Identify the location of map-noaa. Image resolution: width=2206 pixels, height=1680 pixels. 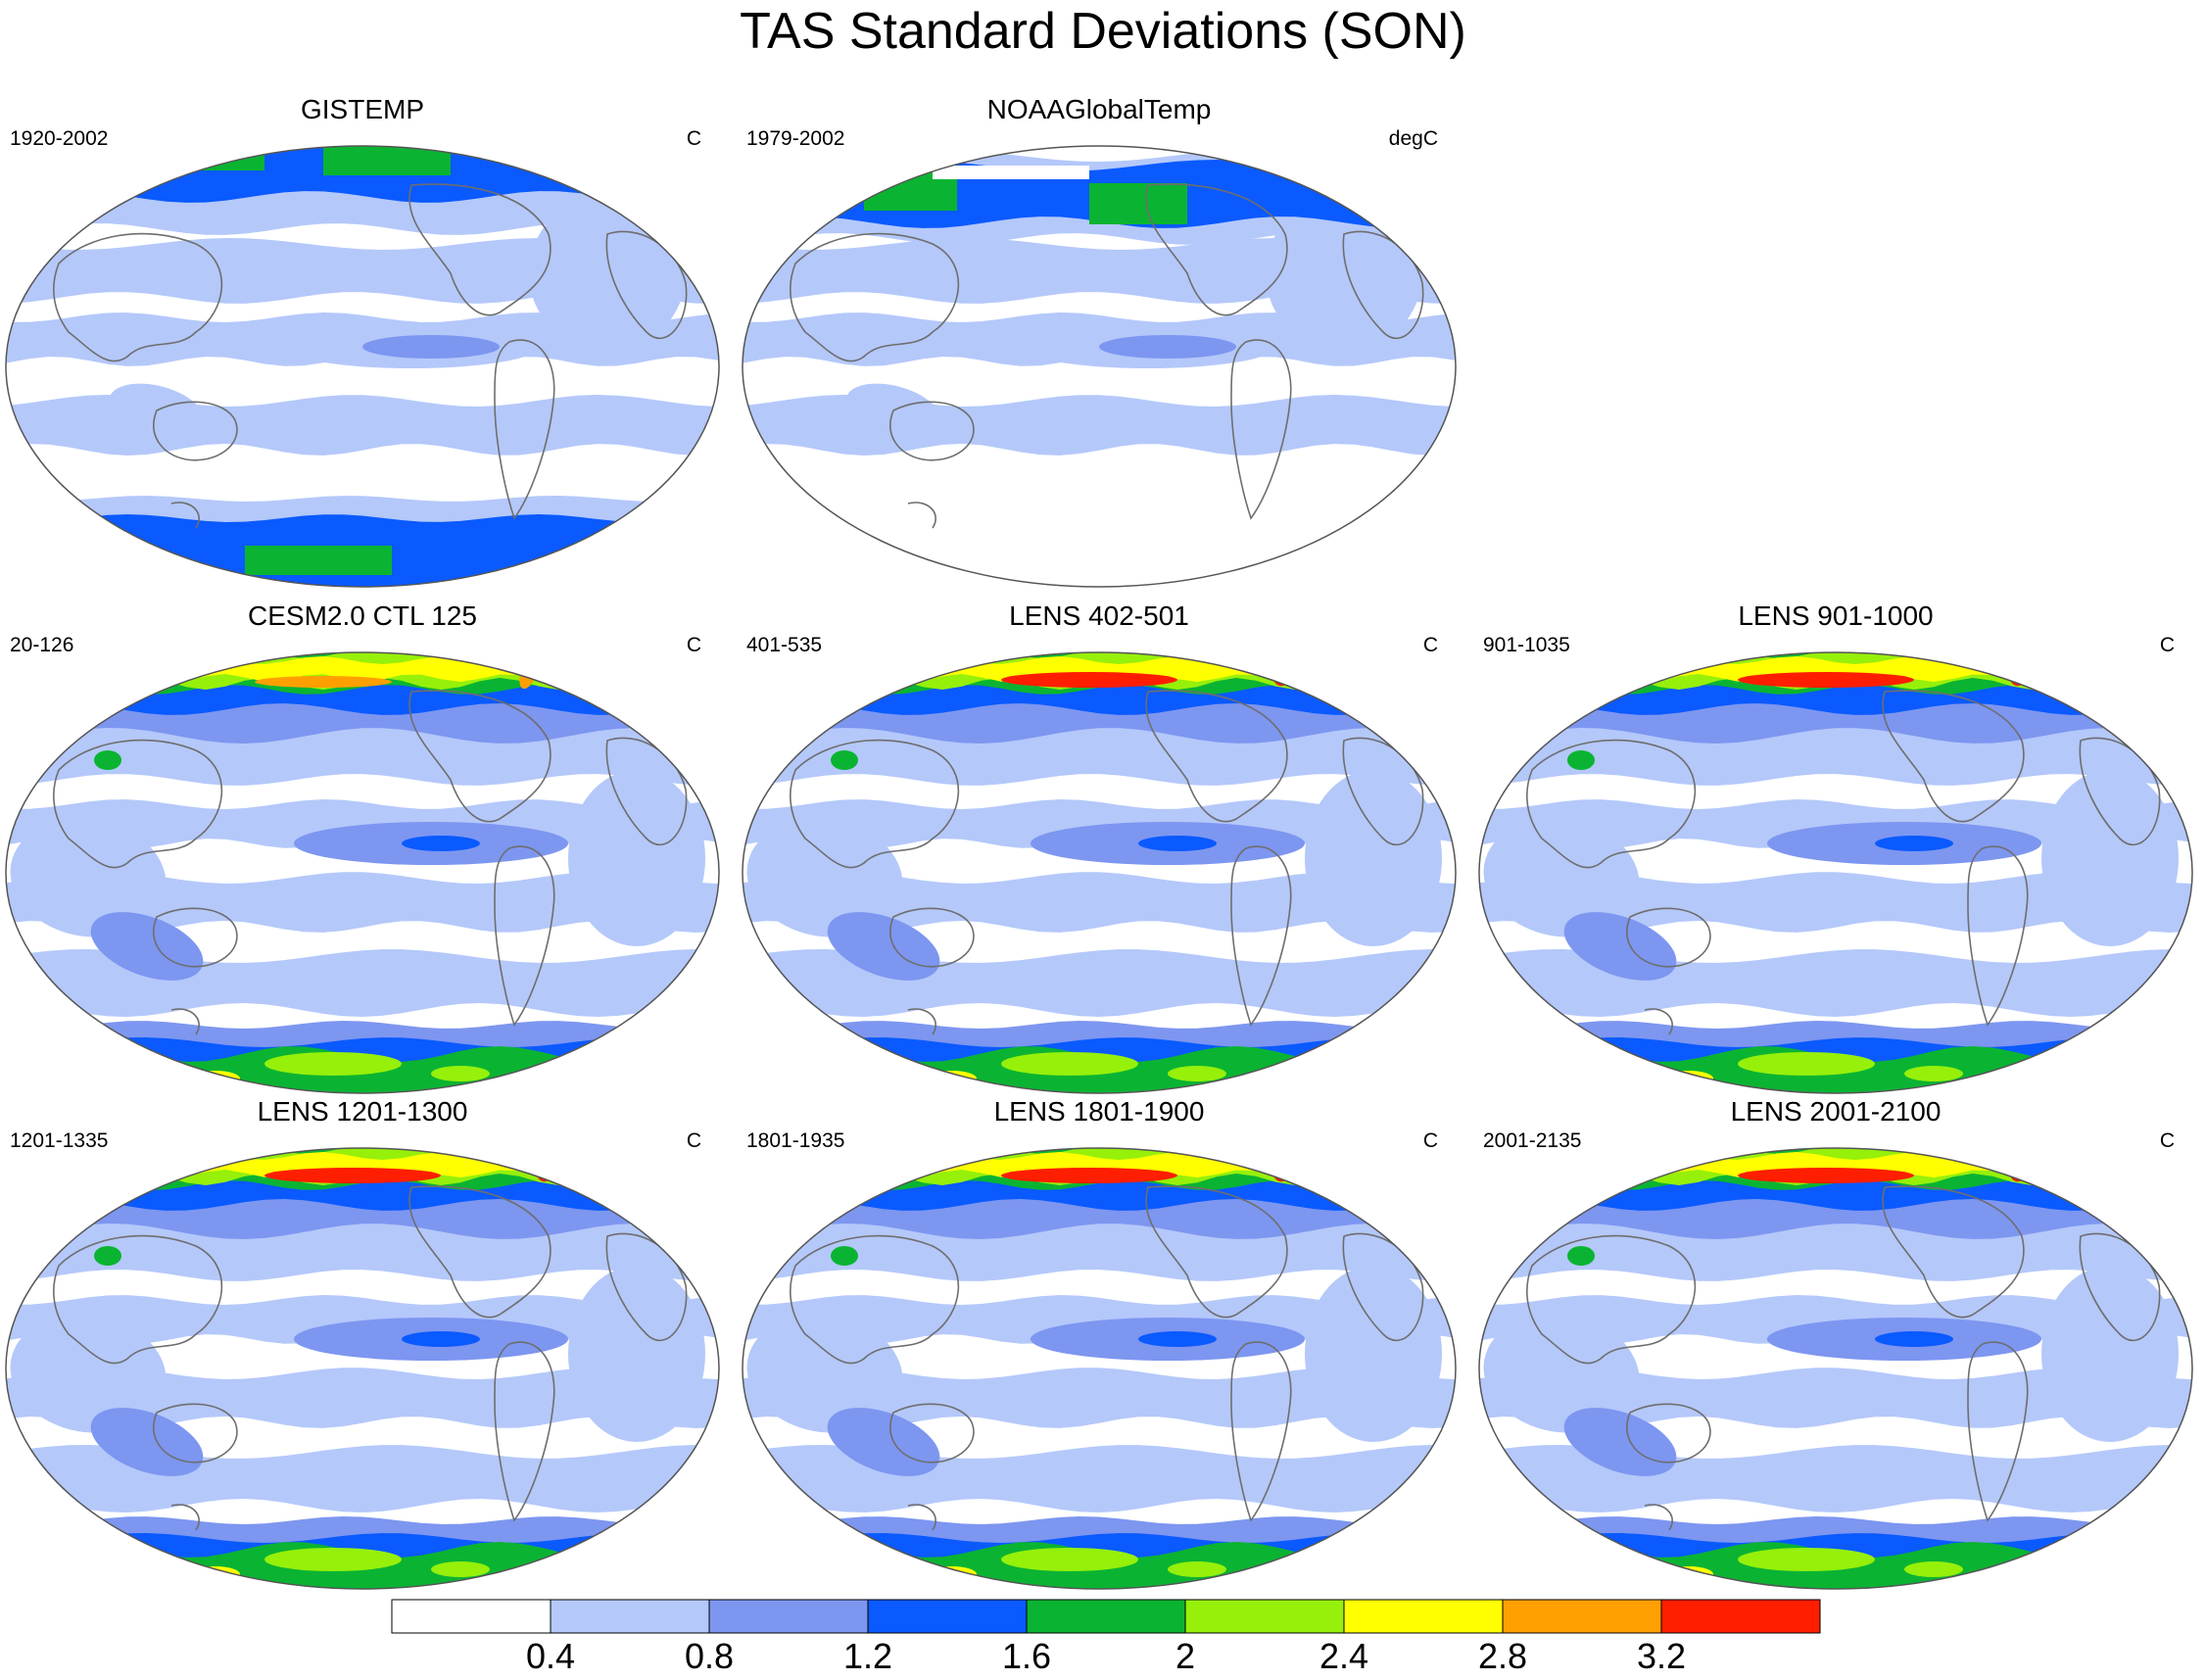
(1099, 366).